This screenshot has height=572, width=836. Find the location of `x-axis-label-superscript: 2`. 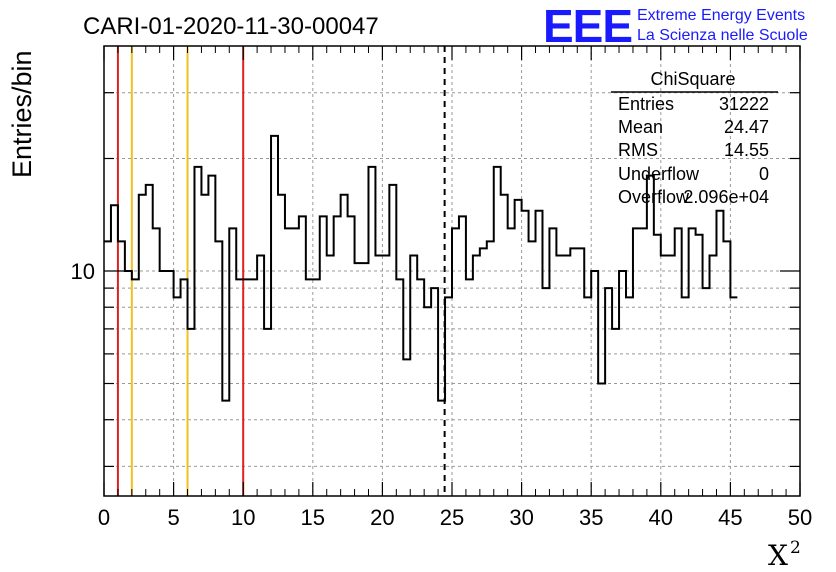

x-axis-label-superscript: 2 is located at coordinates (795, 548).